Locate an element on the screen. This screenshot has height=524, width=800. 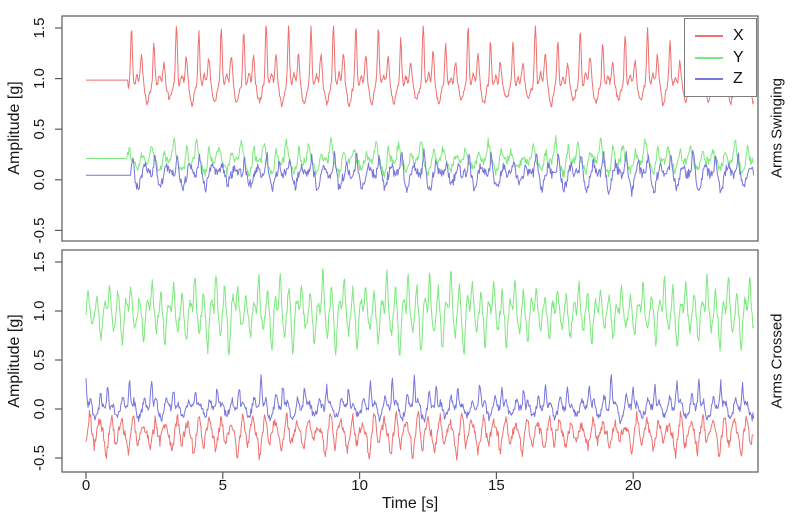
x-tick-label: 15 is located at coordinates (496, 485).